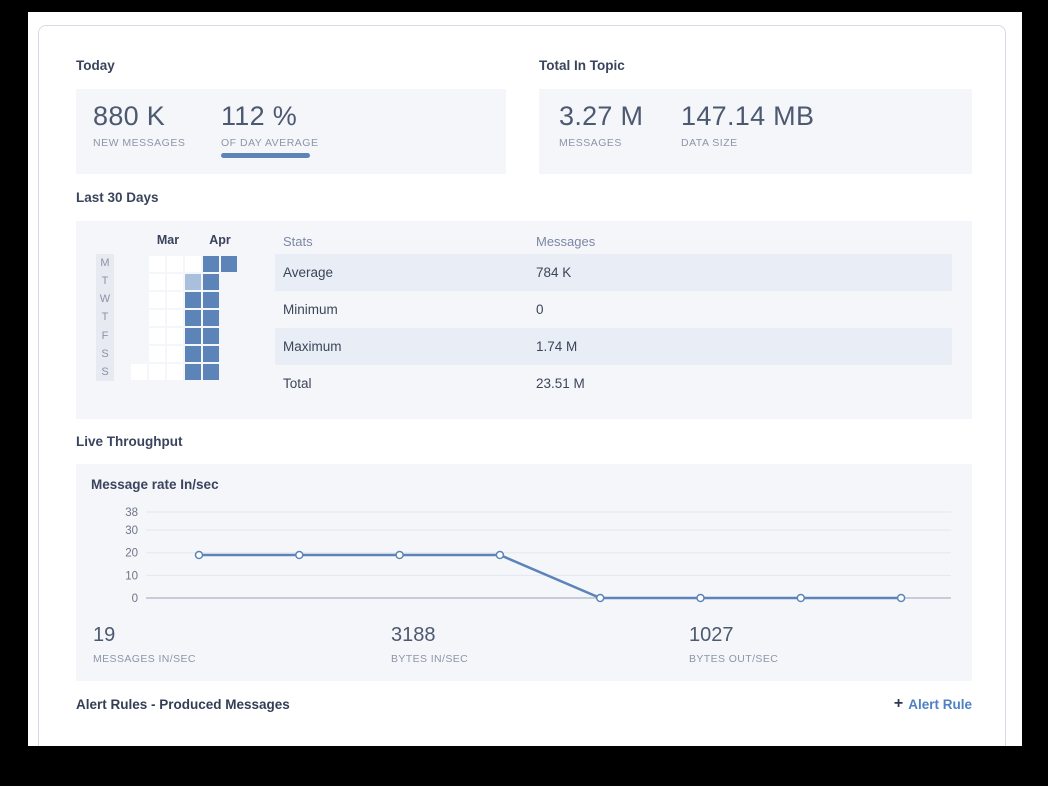 This screenshot has width=1048, height=786. What do you see at coordinates (709, 143) in the screenshot?
I see `data-size-label: DATA SIZE` at bounding box center [709, 143].